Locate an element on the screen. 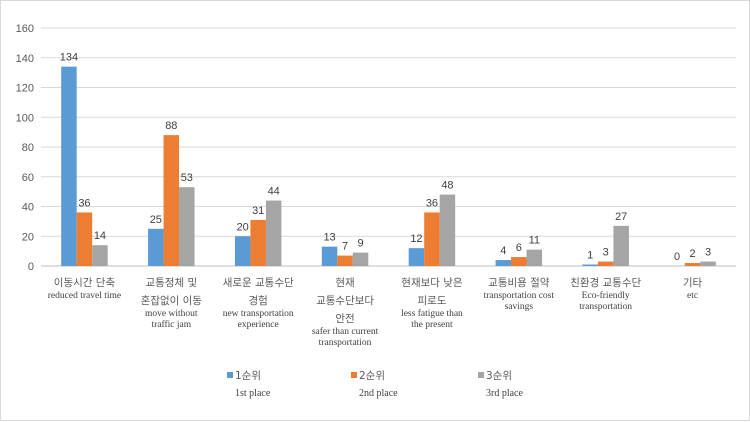 This screenshot has height=422, width=750. data-label: 11 is located at coordinates (534, 241).